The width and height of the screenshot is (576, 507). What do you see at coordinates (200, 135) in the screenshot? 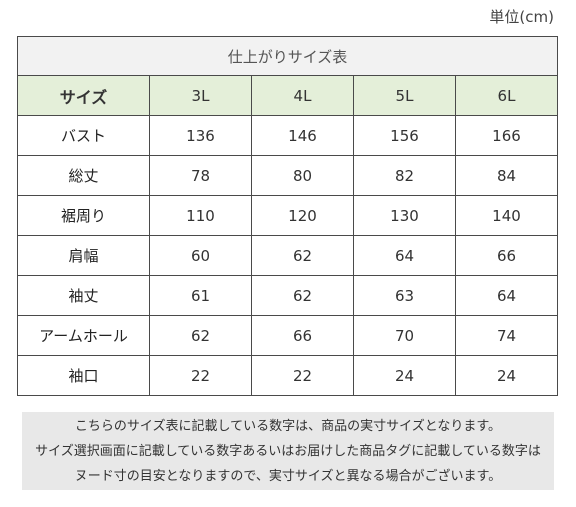
I see `table-cell: 136` at bounding box center [200, 135].